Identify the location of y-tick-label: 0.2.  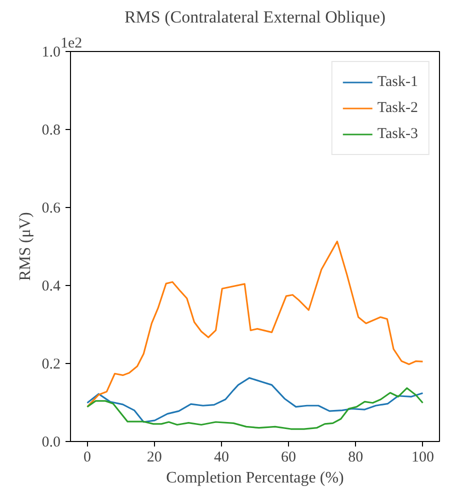
(51, 364).